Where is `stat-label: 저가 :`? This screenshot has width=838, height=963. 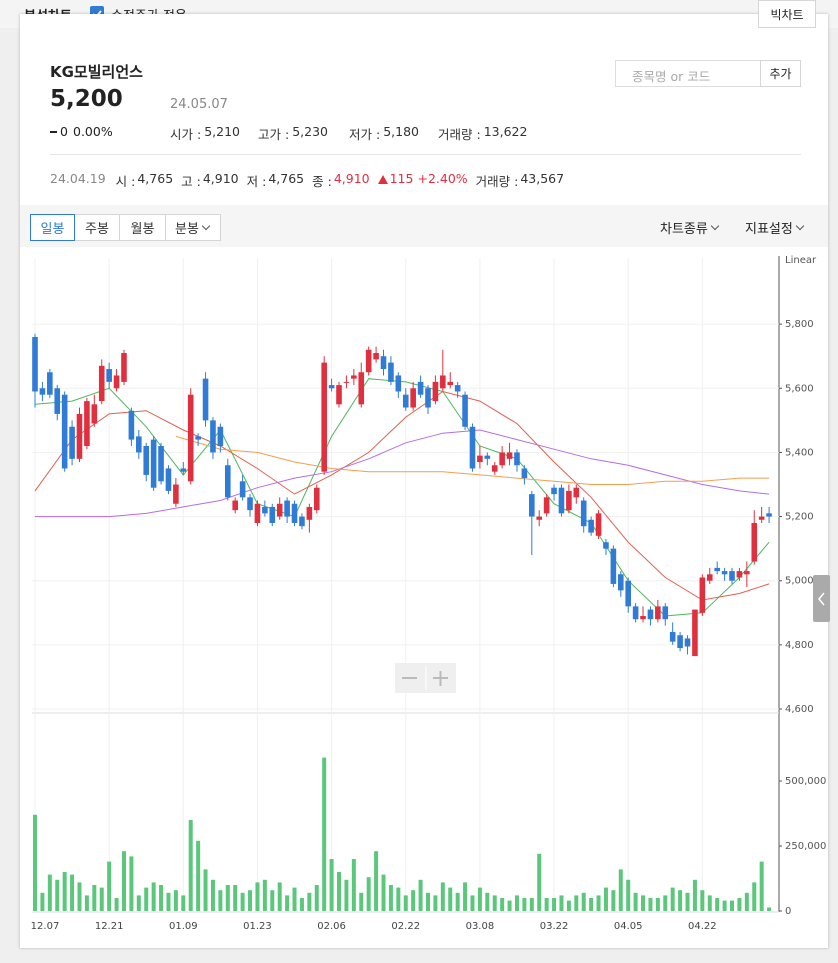 stat-label: 저가 : is located at coordinates (365, 134).